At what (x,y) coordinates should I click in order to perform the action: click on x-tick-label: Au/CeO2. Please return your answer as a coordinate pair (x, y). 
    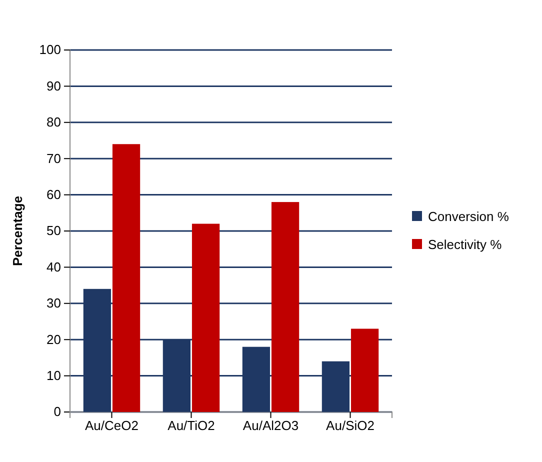
    Looking at the image, I should click on (111, 426).